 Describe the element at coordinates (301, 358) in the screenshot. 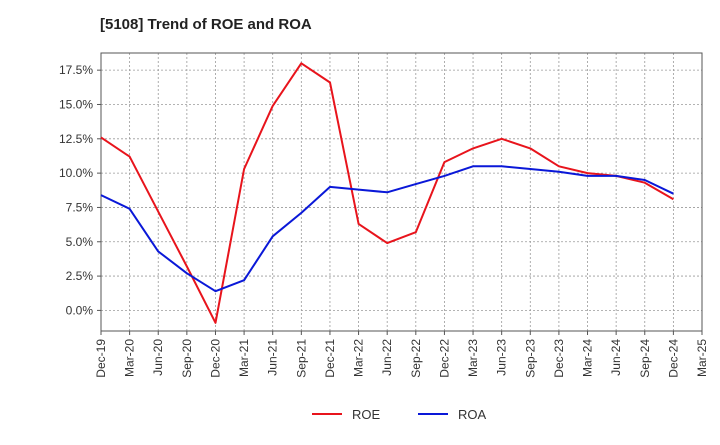

I see `x-tick-label: Sep-21` at that location.